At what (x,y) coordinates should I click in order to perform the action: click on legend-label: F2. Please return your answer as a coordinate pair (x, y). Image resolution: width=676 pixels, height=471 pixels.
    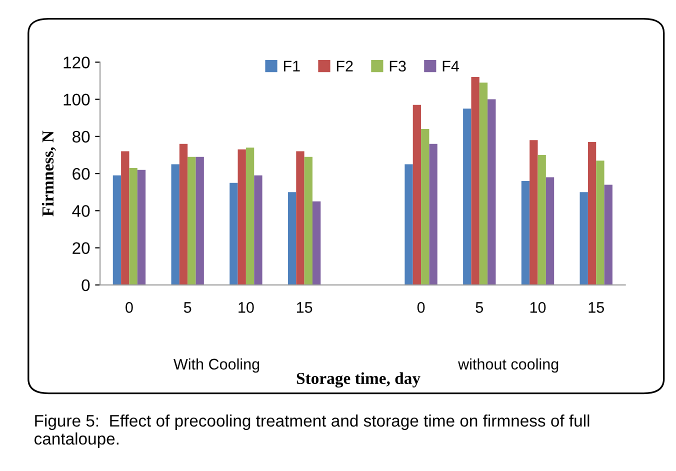
    Looking at the image, I should click on (344, 66).